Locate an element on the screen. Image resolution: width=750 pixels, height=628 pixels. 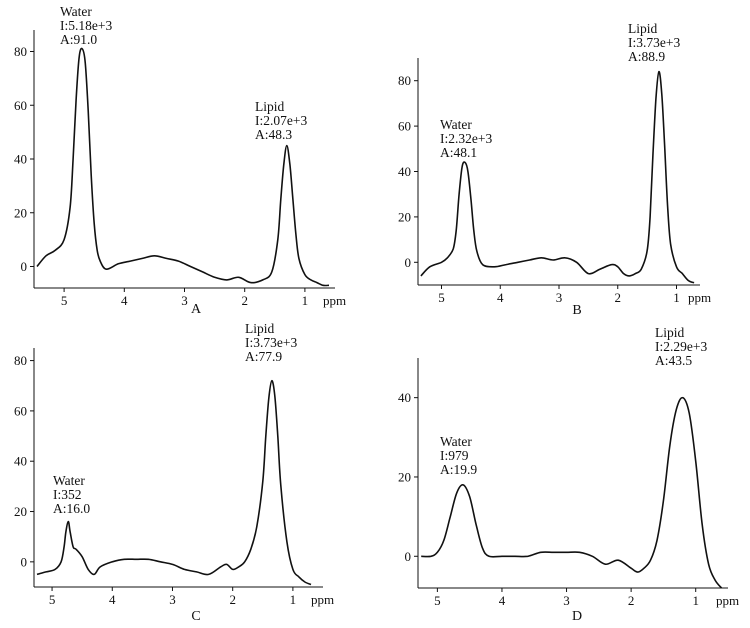
peak-area: A:48.3 is located at coordinates (273, 134).